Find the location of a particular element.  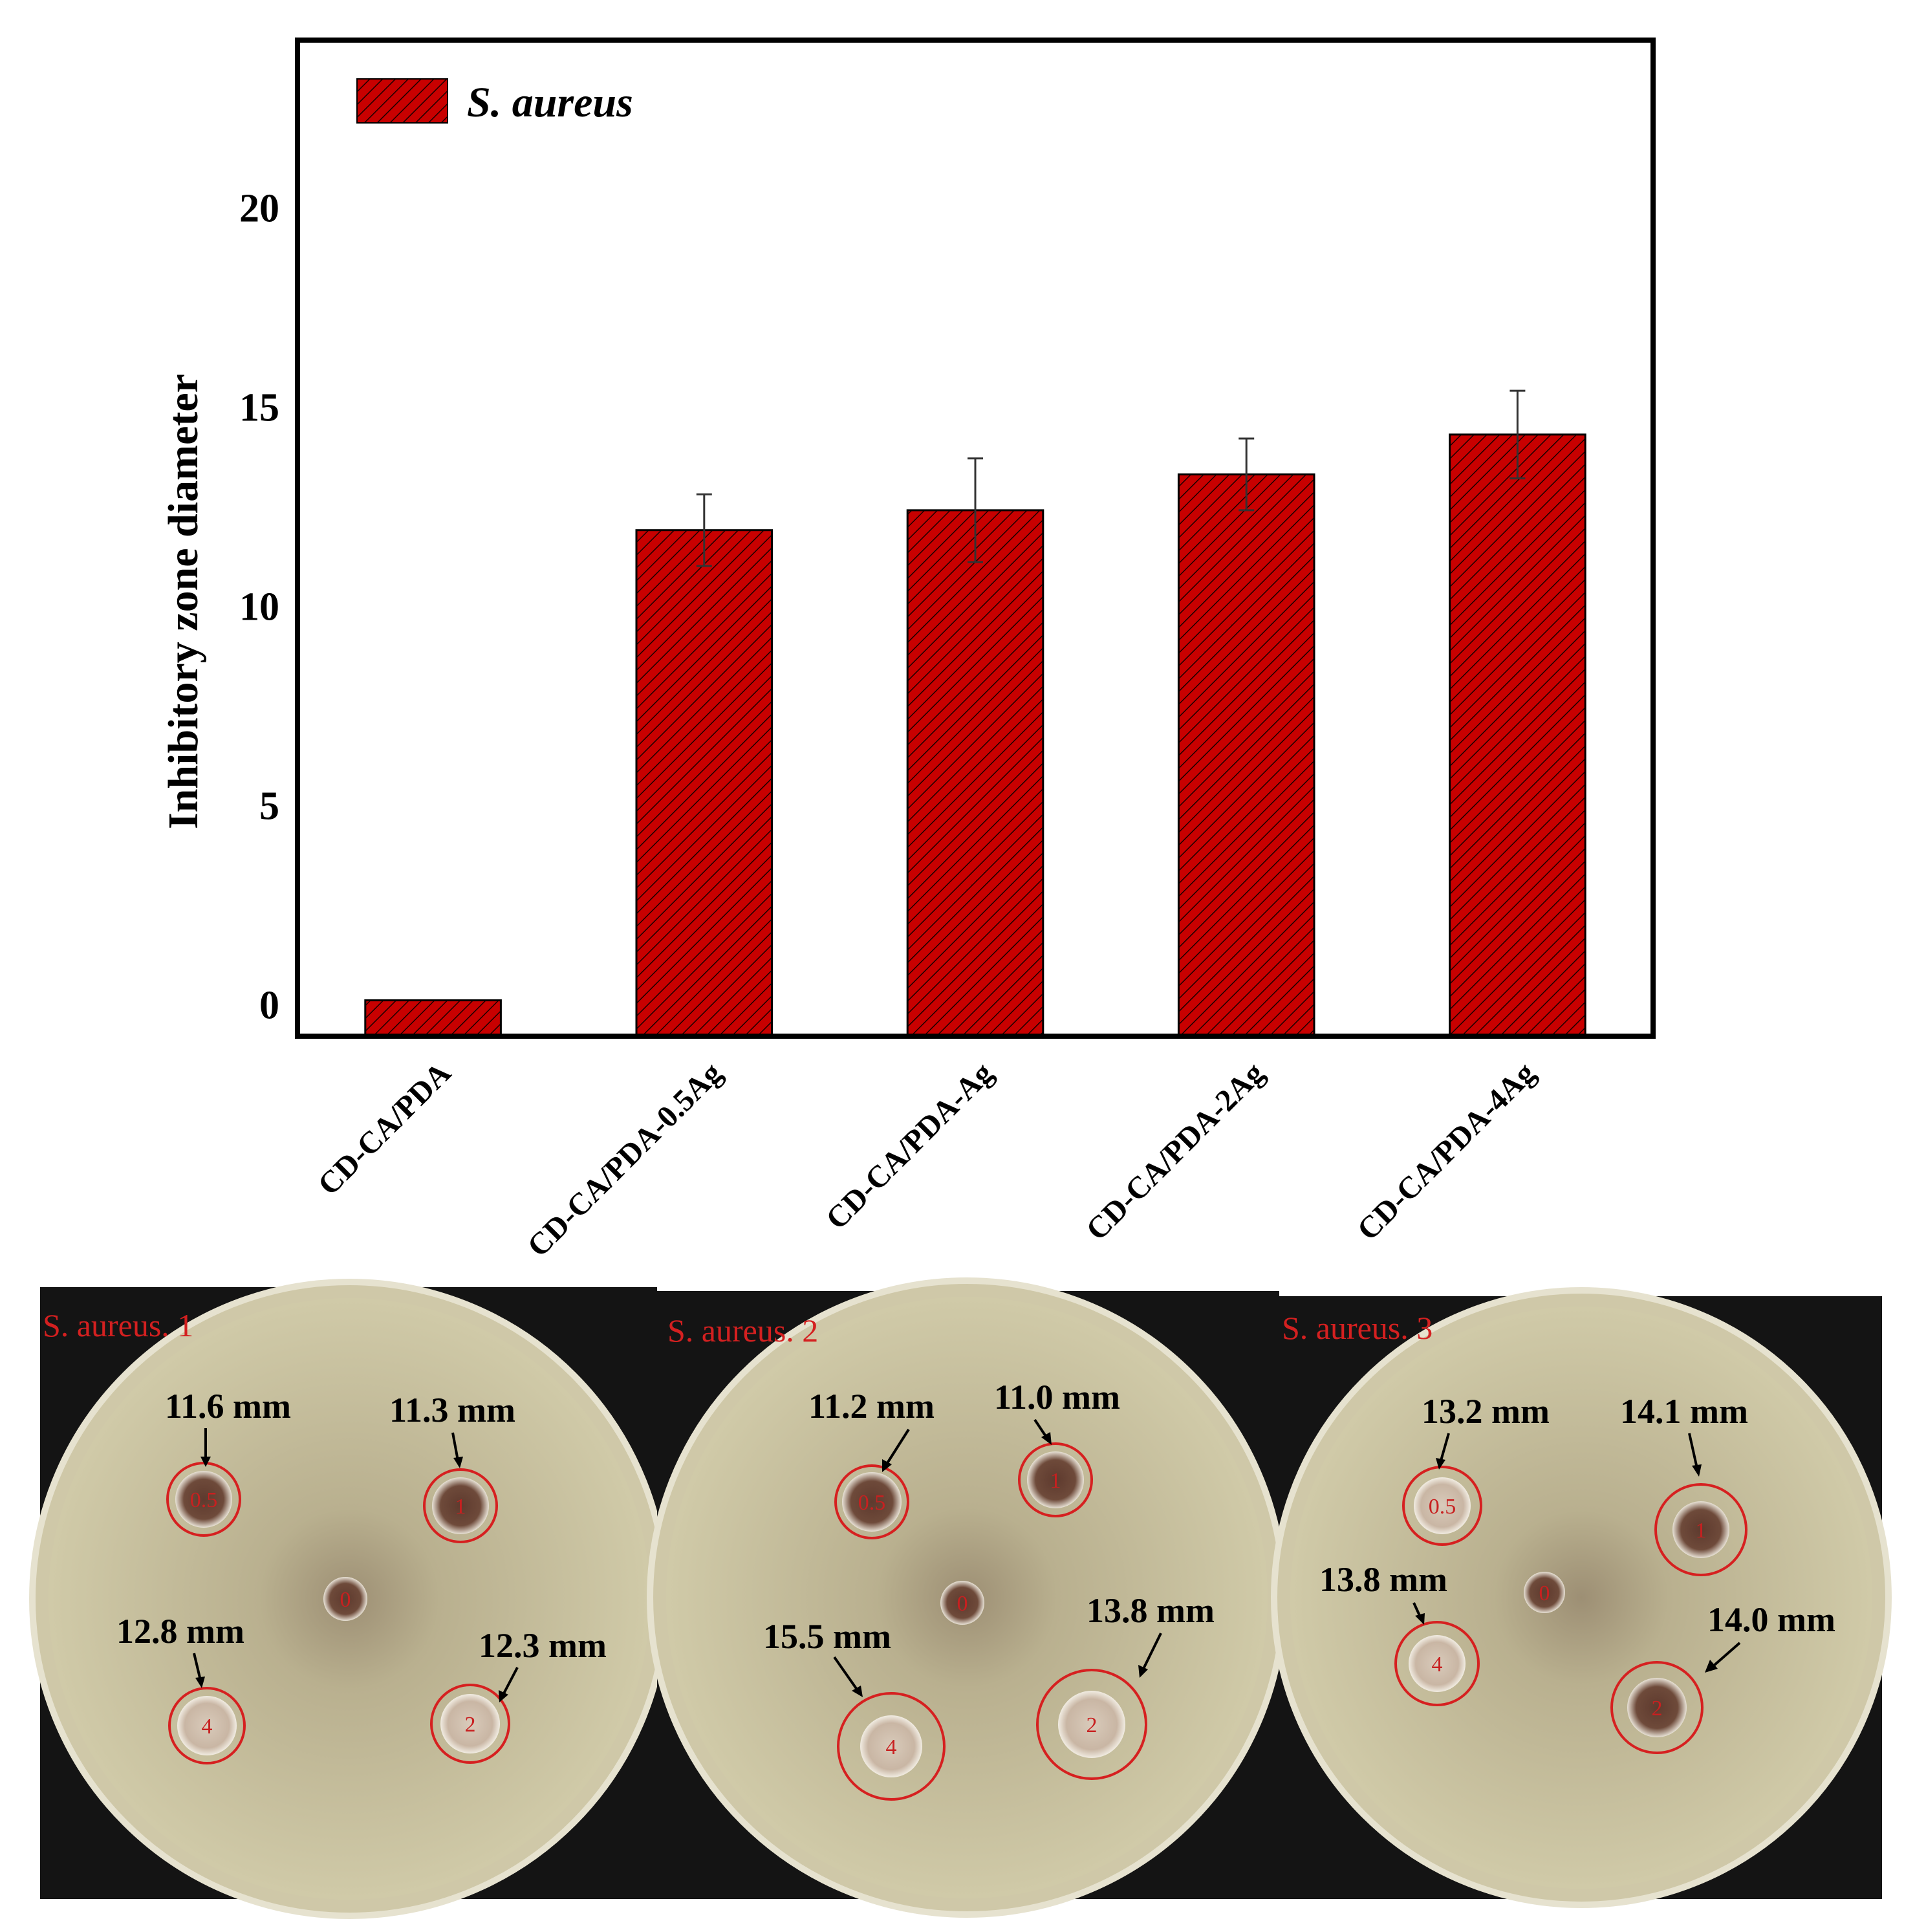

y-axis-title: Inhibitory zone diameter is located at coordinates (183, 601).